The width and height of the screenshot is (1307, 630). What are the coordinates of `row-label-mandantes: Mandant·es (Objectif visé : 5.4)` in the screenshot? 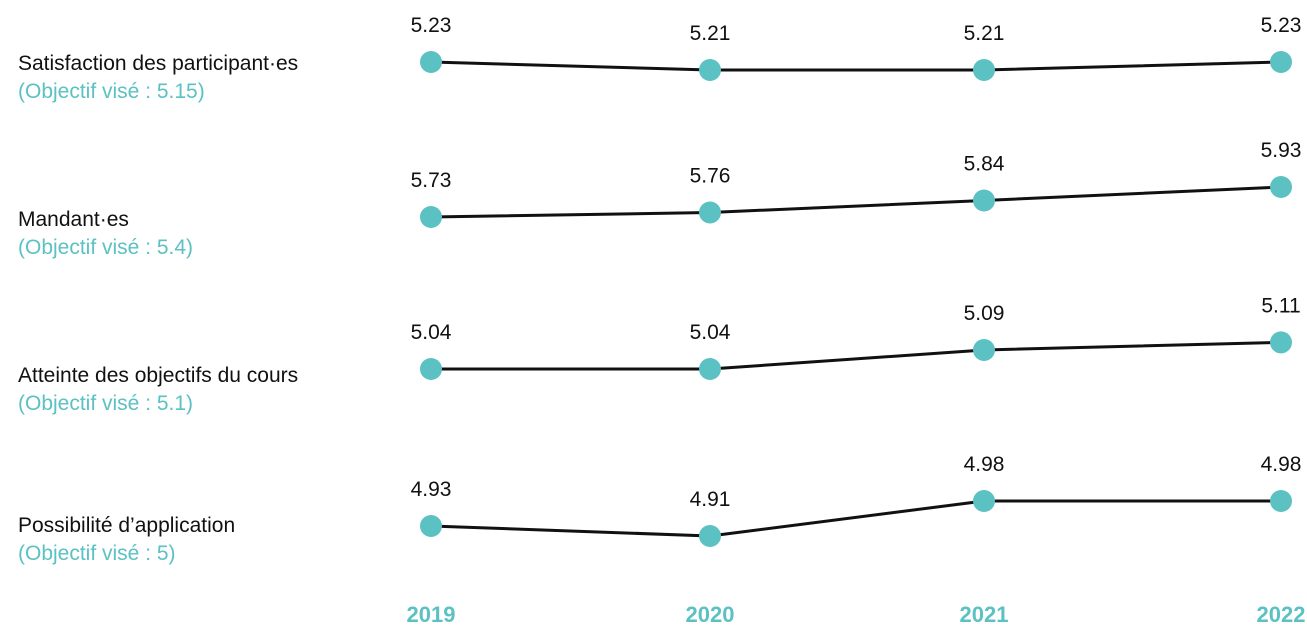 It's located at (208, 234).